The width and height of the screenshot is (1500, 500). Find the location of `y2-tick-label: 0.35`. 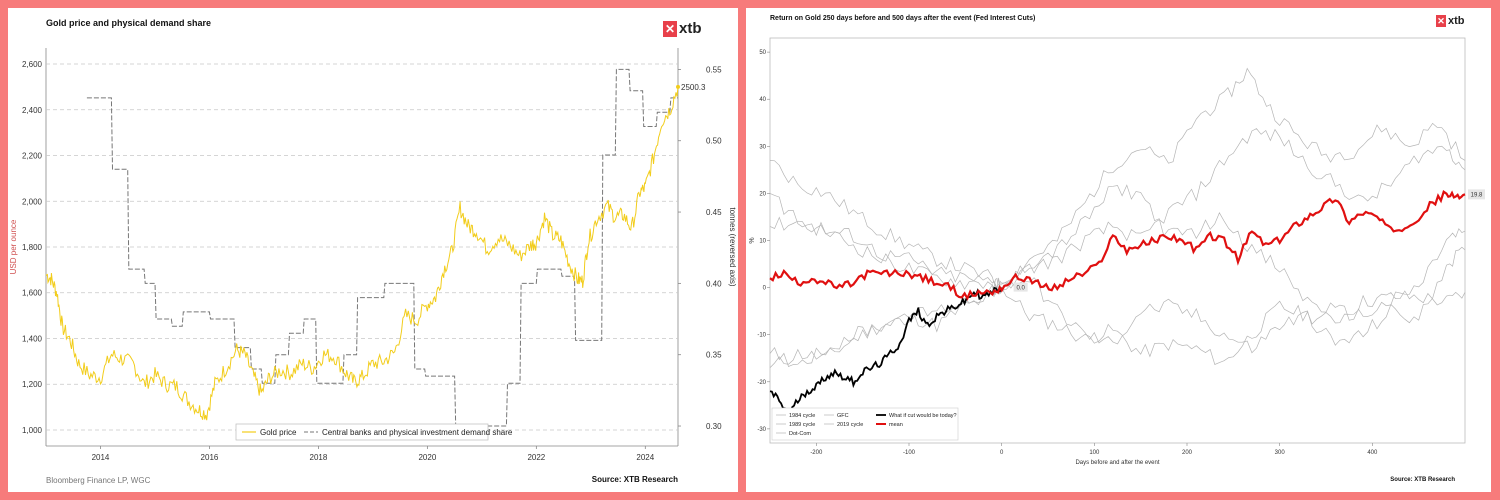

y2-tick-label: 0.35 is located at coordinates (714, 355).